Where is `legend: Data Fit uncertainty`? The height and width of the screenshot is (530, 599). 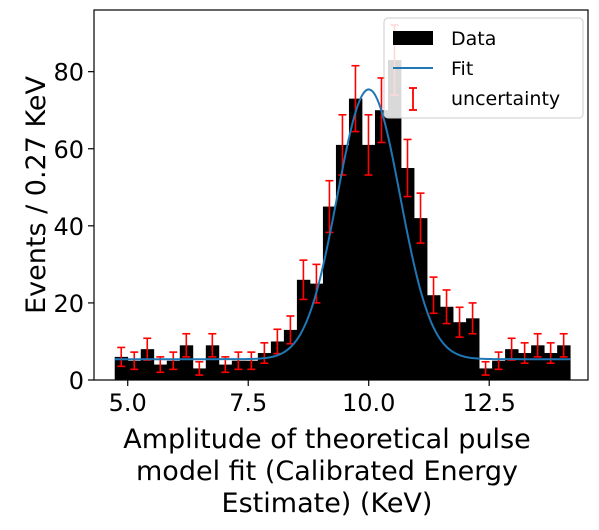
legend: Data Fit uncertainty is located at coordinates (483, 68).